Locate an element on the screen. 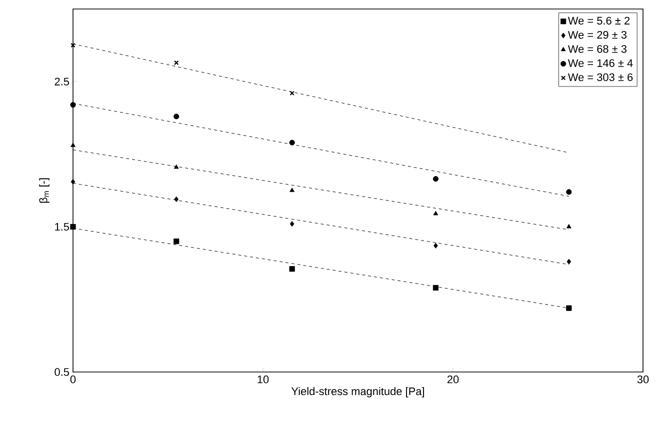 The image size is (671, 421). x-tick-label: 20 is located at coordinates (453, 380).